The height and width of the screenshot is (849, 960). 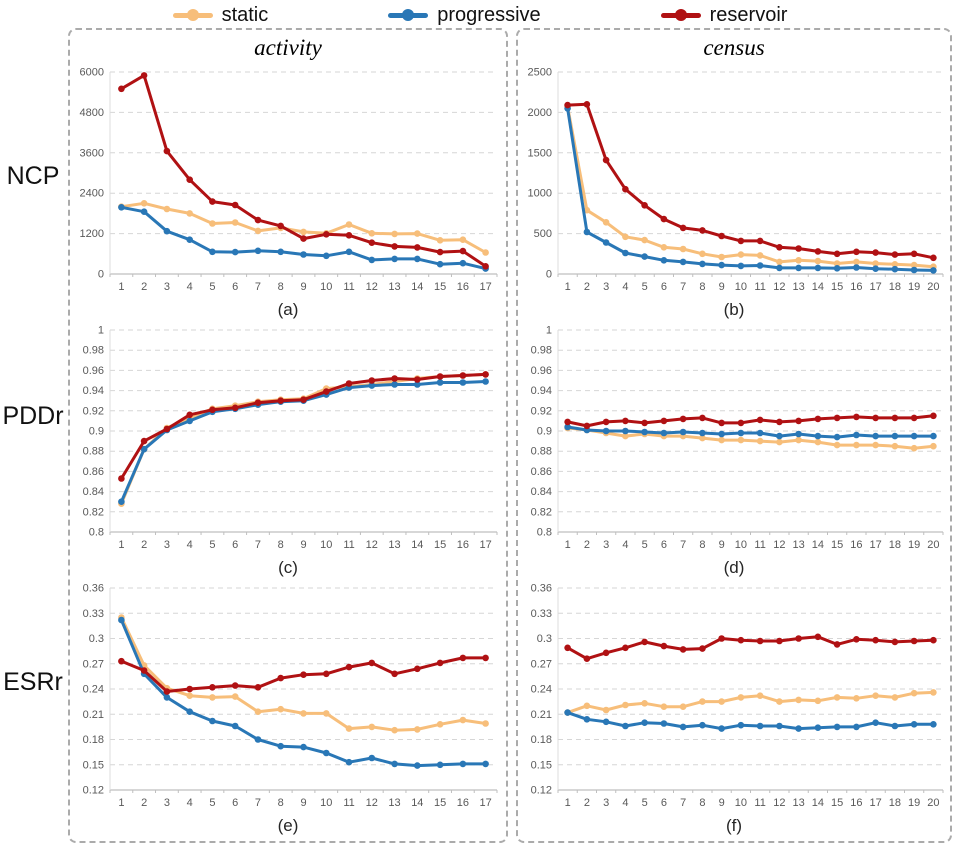 I want to click on chart-a-caption: (a), so click(x=288, y=309).